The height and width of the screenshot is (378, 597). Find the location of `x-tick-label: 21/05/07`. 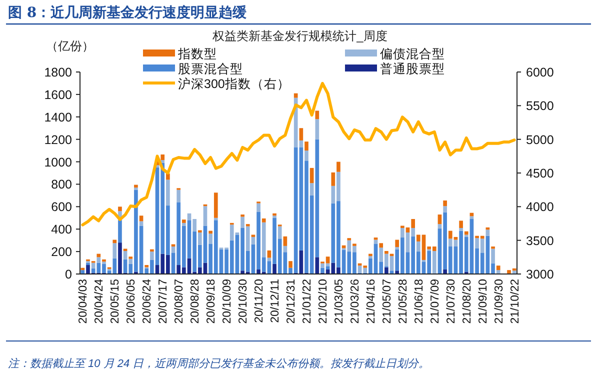

x-tick-label: 21/05/07 is located at coordinates (387, 301).